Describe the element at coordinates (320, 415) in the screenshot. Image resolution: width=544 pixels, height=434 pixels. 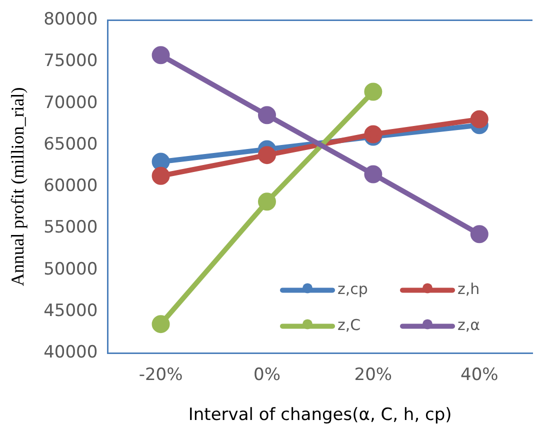
I see `x-axis-title: Interval of changes(α, C, h, cp)` at that location.